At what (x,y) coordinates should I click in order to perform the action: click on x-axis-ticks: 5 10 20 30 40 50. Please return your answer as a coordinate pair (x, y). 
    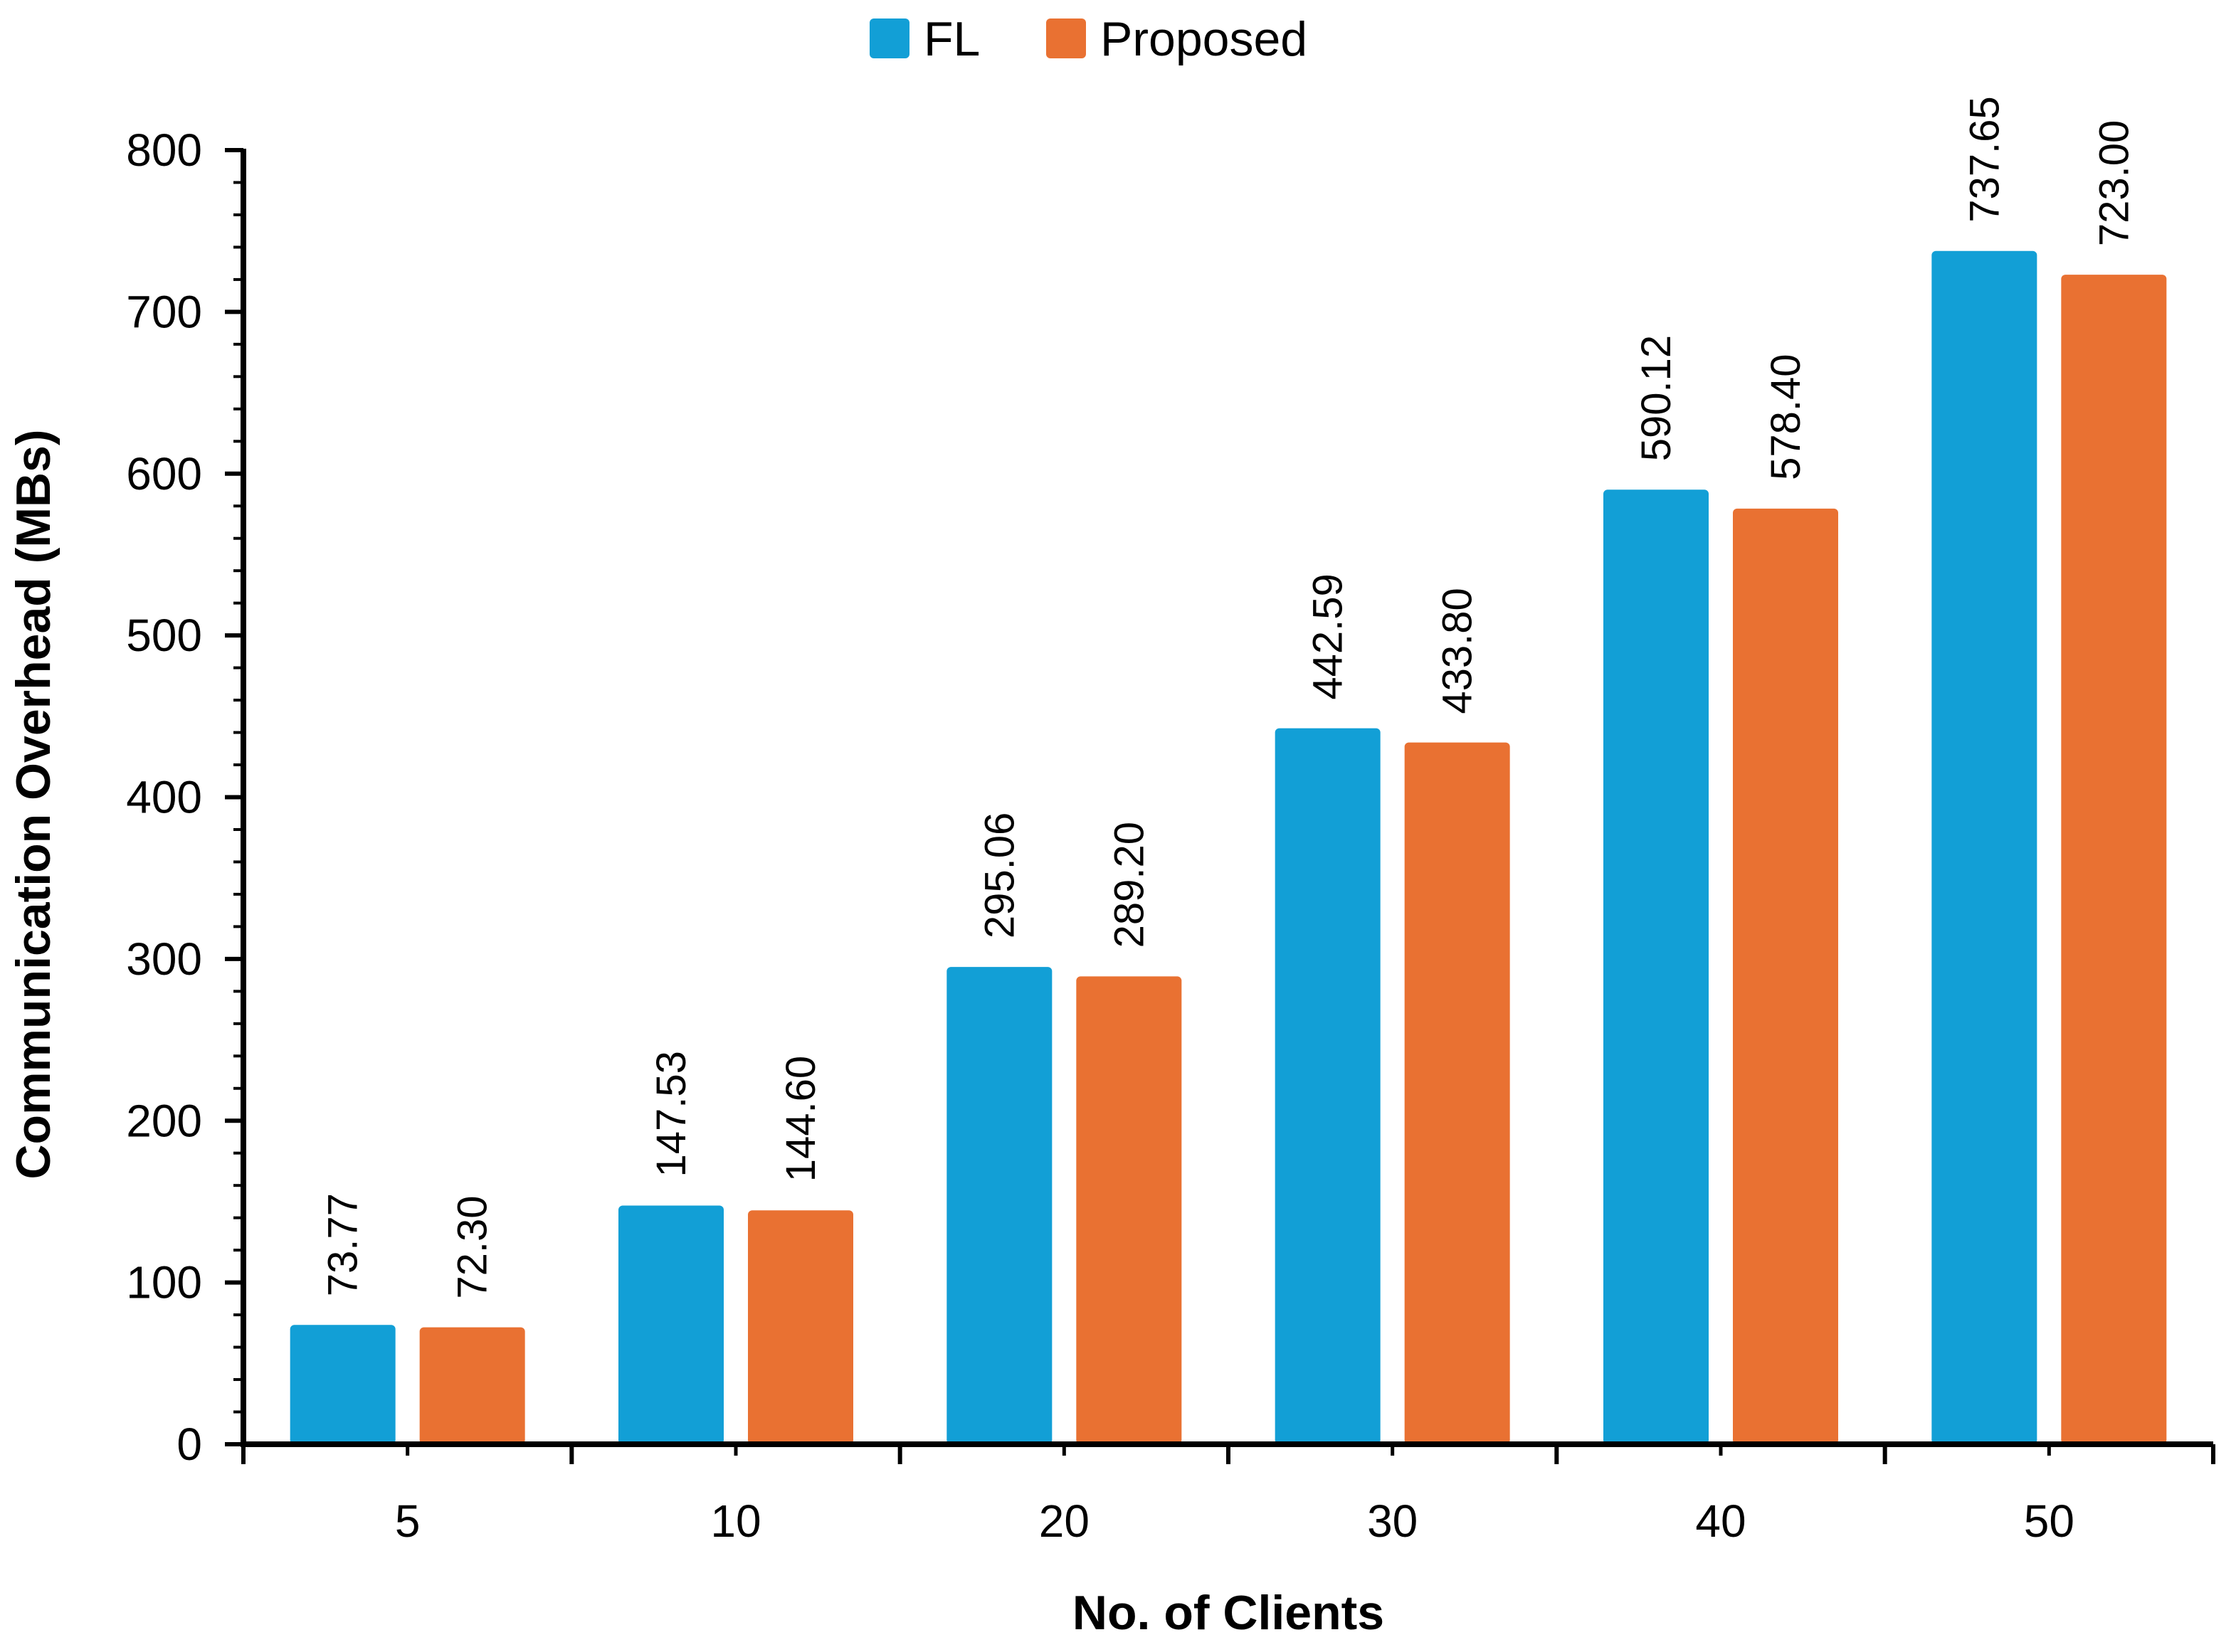
    Looking at the image, I should click on (1228, 1495).